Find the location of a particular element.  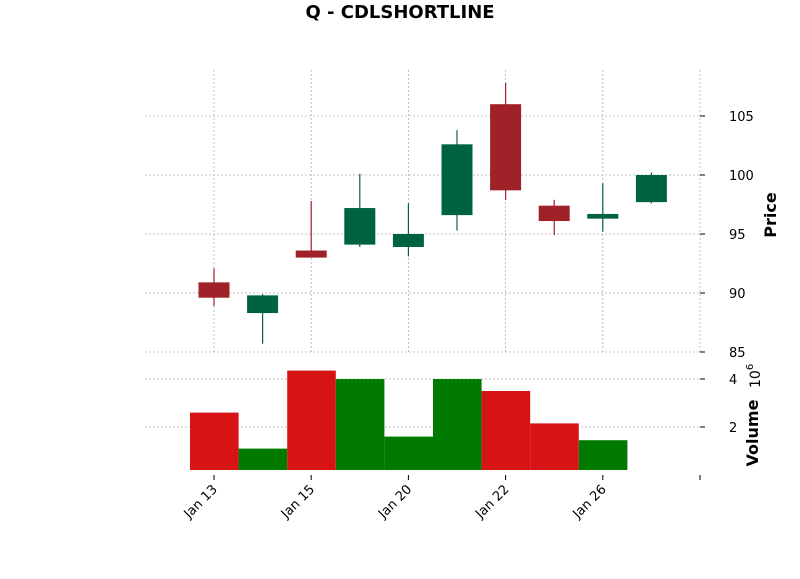

x-tick-label: Jan 13 is located at coordinates (201, 502).